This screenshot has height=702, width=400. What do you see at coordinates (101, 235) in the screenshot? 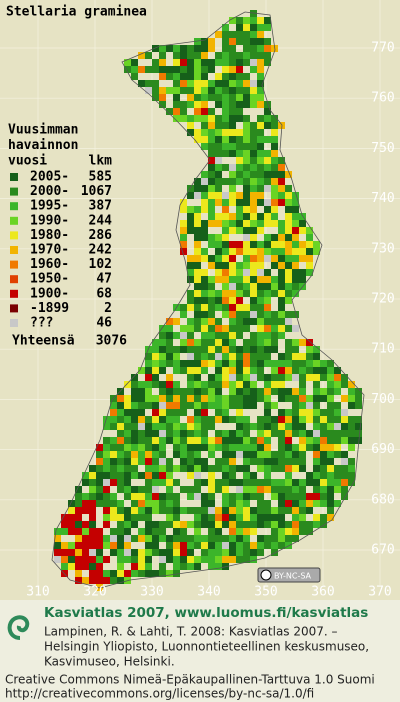
I see `legend-count: 286` at bounding box center [101, 235].